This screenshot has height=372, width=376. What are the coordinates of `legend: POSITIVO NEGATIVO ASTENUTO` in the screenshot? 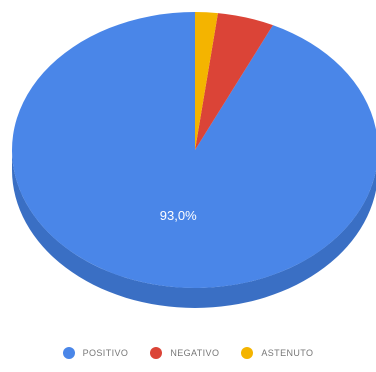 It's located at (188, 353).